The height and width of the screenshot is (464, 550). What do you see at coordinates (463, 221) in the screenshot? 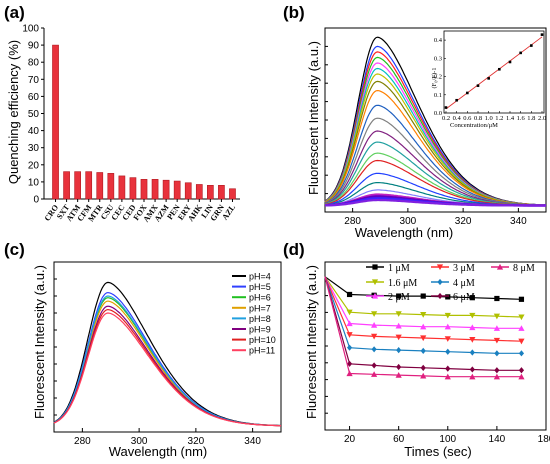
I see `xtick-label: 320` at bounding box center [463, 221].